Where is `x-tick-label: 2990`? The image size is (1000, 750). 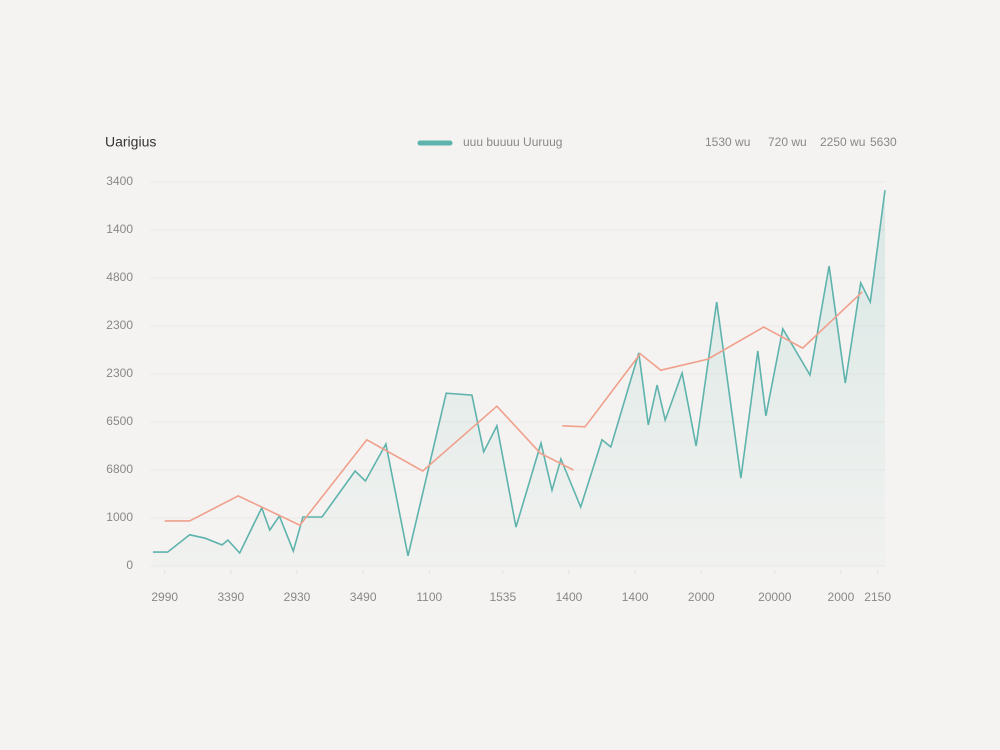 x-tick-label: 2990 is located at coordinates (164, 597).